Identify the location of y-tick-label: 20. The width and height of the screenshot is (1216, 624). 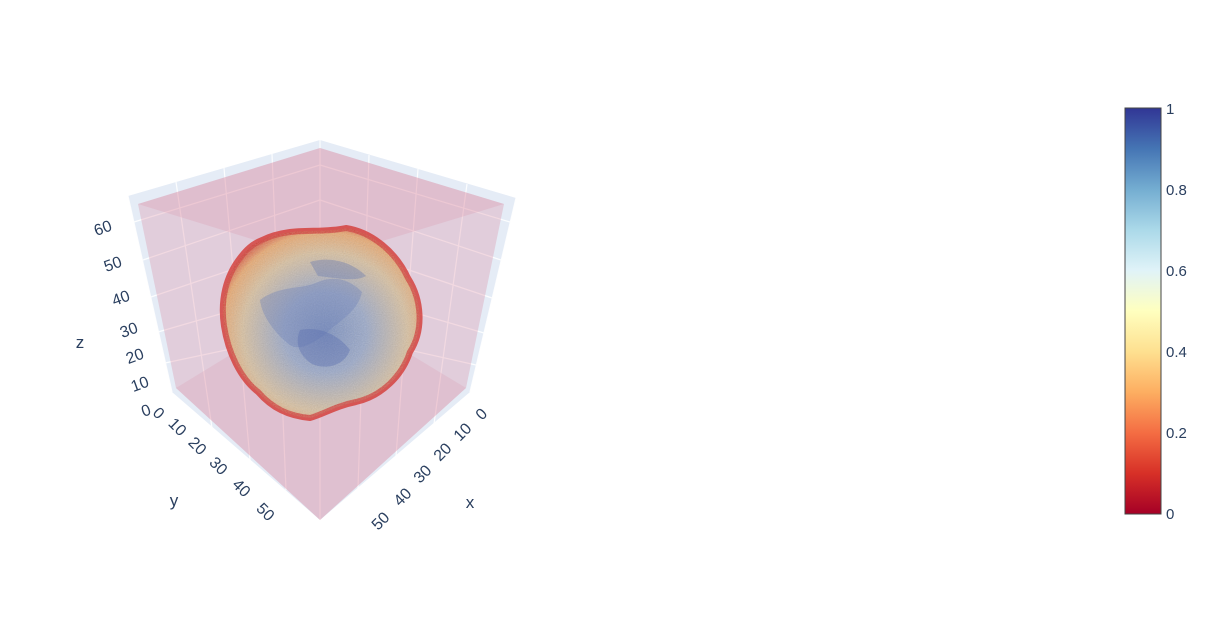
(197, 446).